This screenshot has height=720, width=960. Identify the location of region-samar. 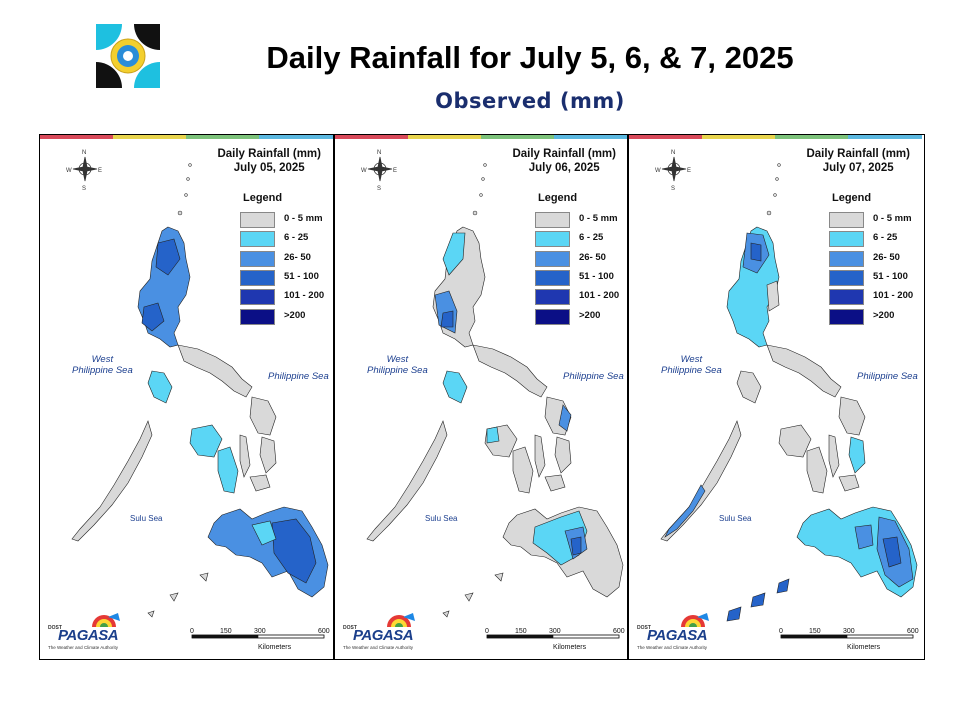
(263, 416).